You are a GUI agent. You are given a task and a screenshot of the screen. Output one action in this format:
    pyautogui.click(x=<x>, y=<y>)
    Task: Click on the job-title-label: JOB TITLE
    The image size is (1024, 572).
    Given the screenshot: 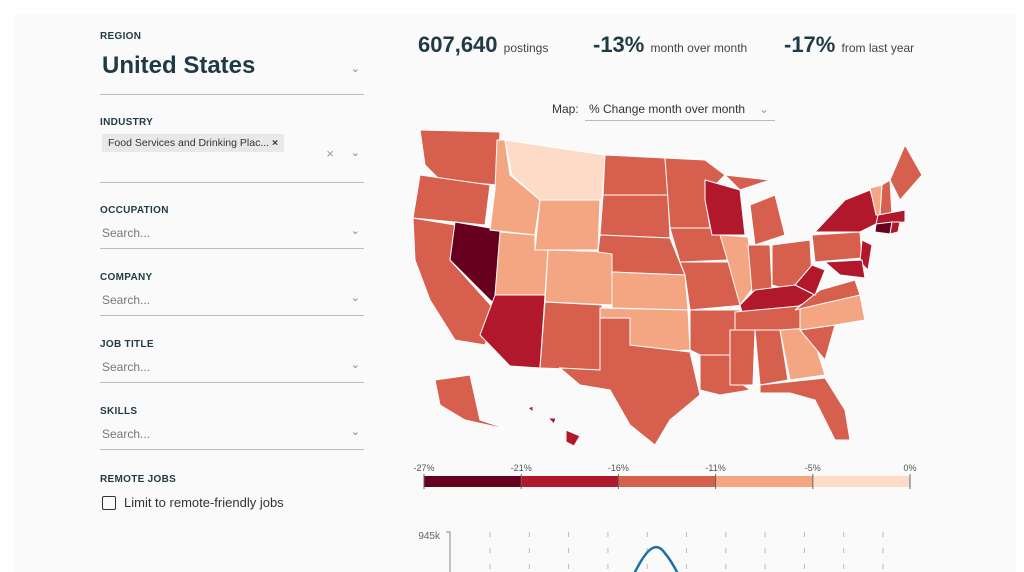 What is the action you would take?
    pyautogui.click(x=127, y=344)
    